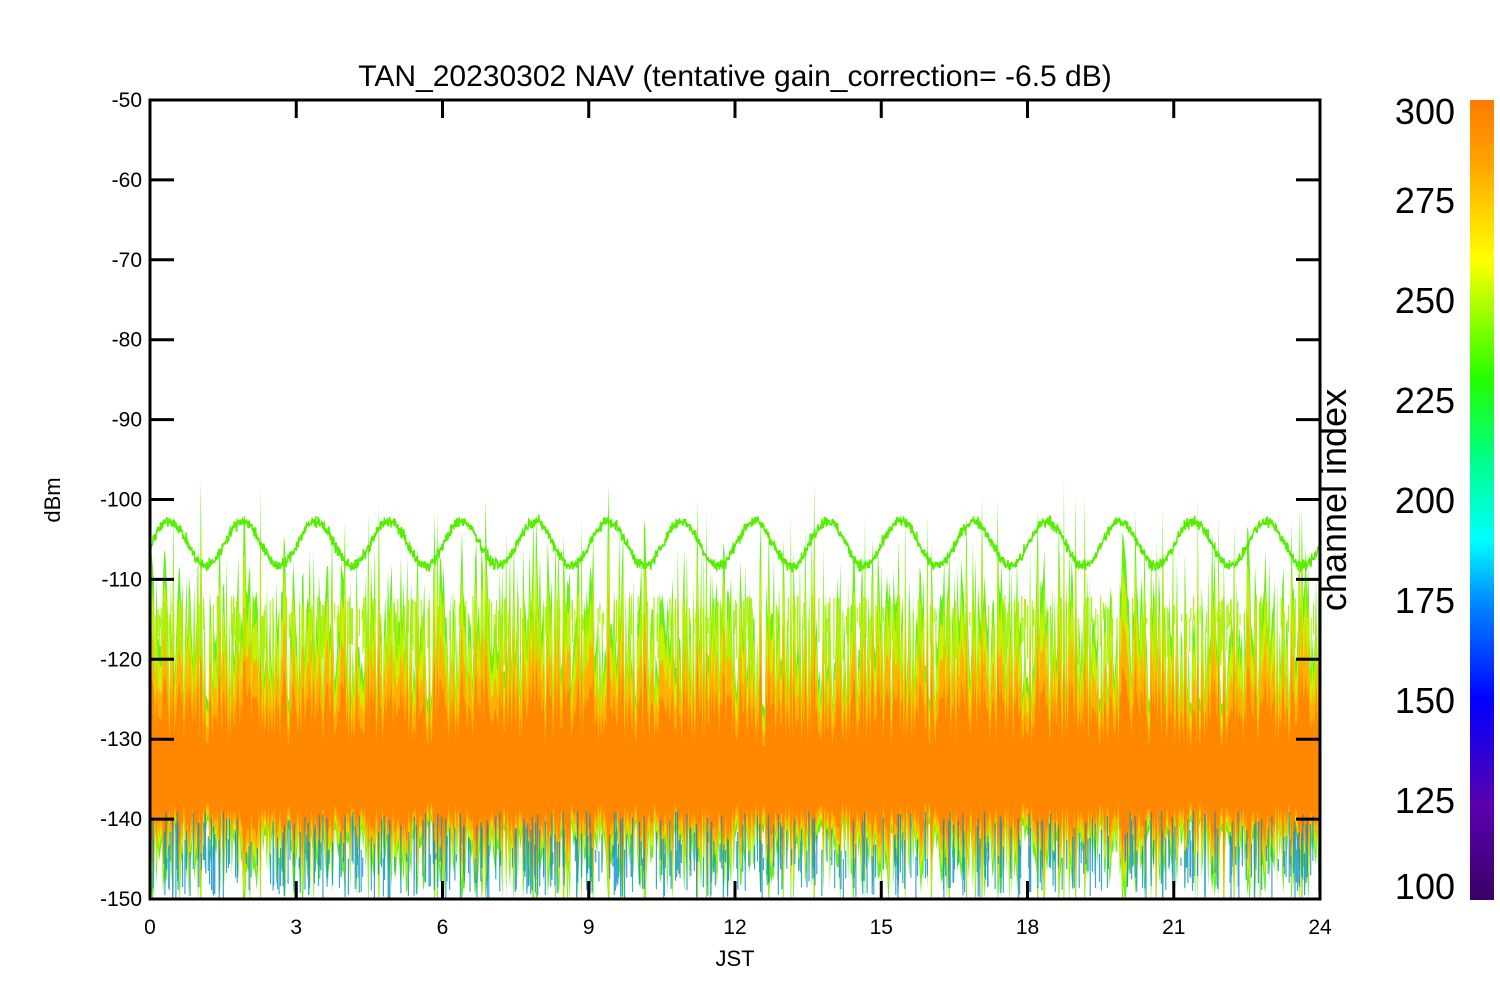  I want to click on x-tick-label-1: 3, so click(296, 927).